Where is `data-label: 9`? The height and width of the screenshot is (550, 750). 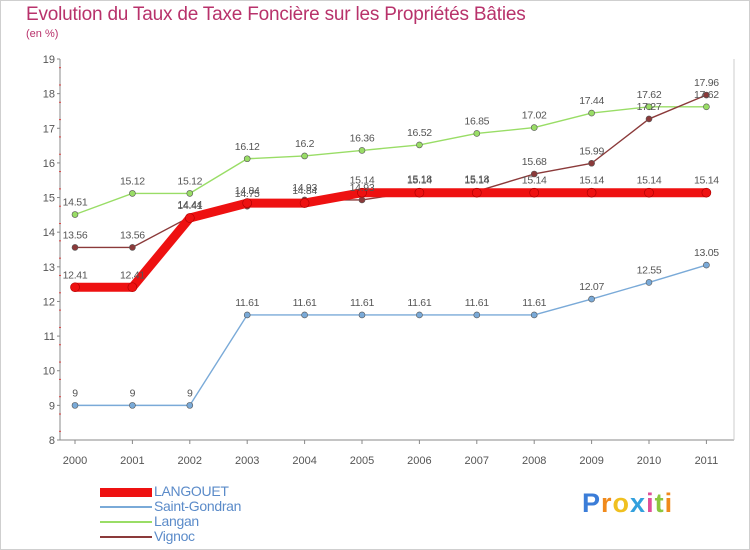
data-label: 9 is located at coordinates (133, 393).